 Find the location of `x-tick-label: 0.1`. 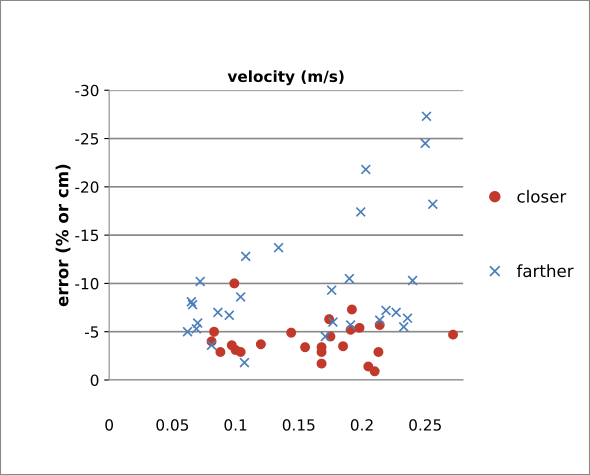

x-tick-label: 0.1 is located at coordinates (235, 425).